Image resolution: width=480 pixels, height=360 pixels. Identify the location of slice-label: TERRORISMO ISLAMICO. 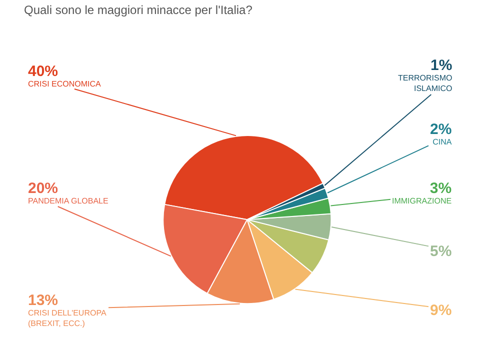
(425, 83).